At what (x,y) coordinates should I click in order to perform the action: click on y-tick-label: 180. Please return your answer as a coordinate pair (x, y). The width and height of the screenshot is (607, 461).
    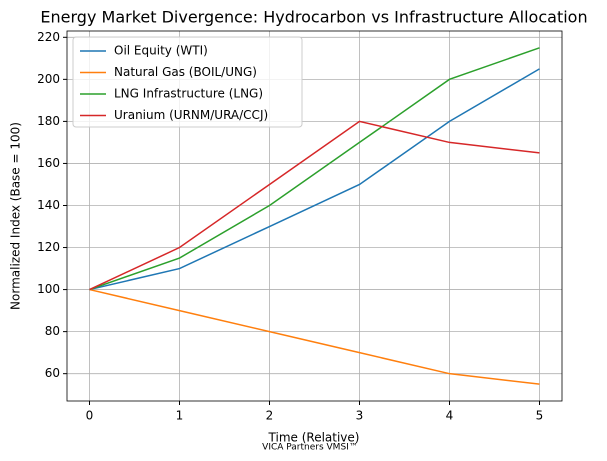
    Looking at the image, I should click on (48, 121).